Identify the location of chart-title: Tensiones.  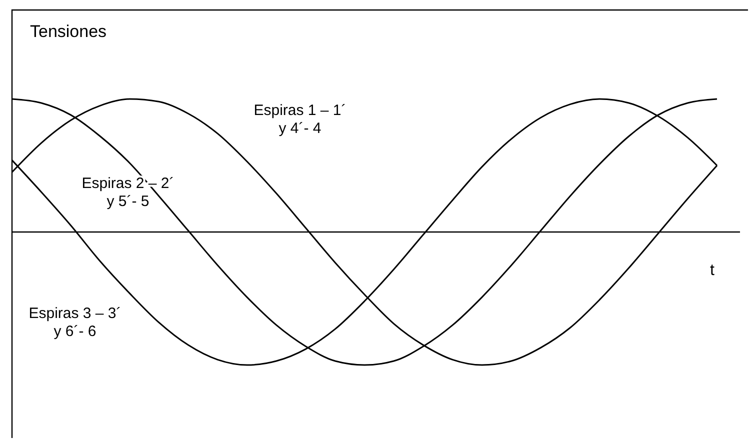
(68, 31).